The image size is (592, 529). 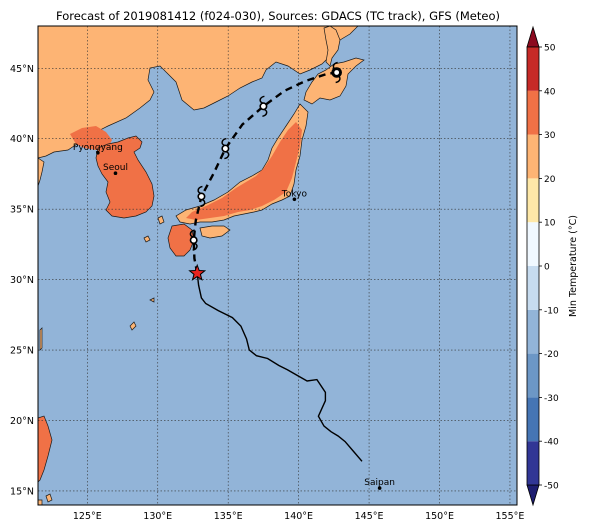 I want to click on colorbar-tick-label: -20, so click(x=551, y=355).